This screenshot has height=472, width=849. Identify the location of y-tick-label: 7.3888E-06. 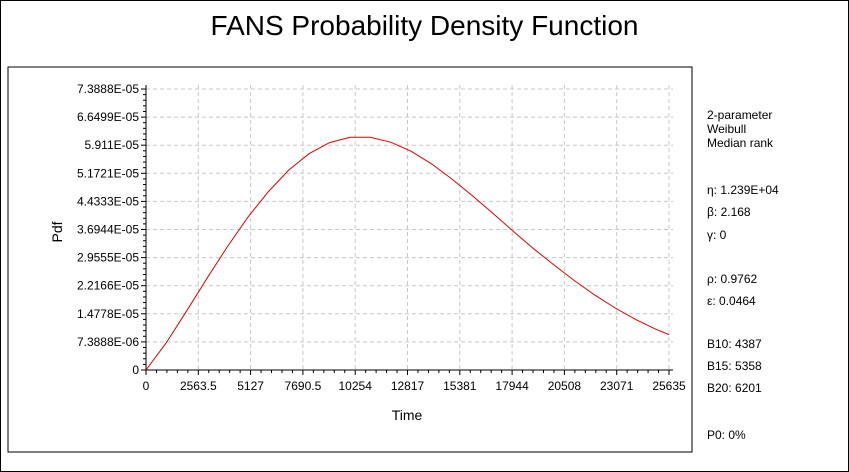
(108, 342).